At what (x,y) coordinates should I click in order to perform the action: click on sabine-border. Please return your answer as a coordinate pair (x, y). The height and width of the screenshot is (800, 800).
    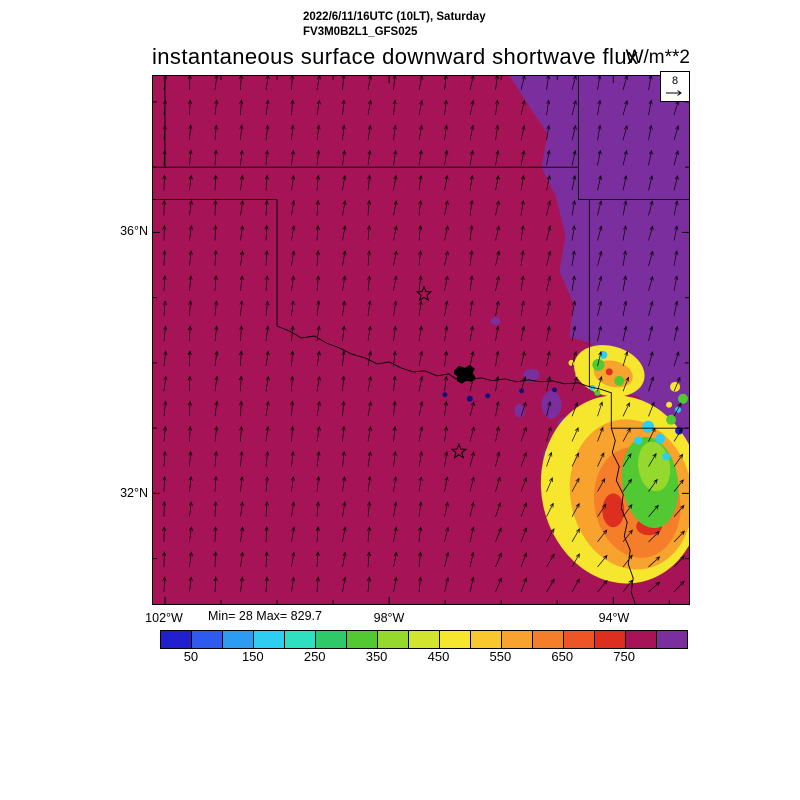
    Looking at the image, I should click on (623, 516).